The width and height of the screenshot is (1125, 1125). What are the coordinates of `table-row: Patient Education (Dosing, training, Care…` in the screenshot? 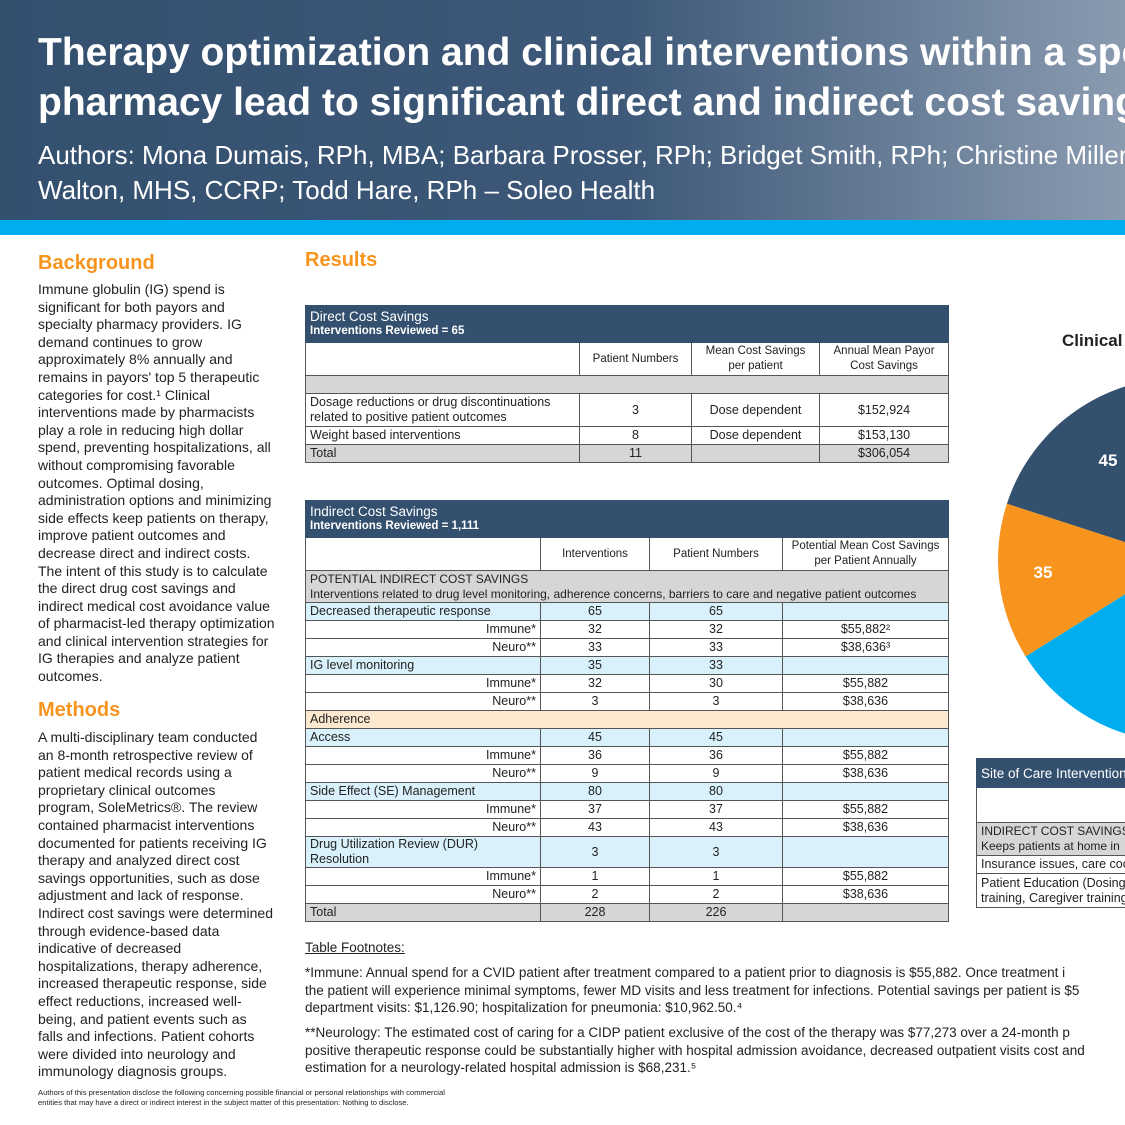 It's located at (1050, 890).